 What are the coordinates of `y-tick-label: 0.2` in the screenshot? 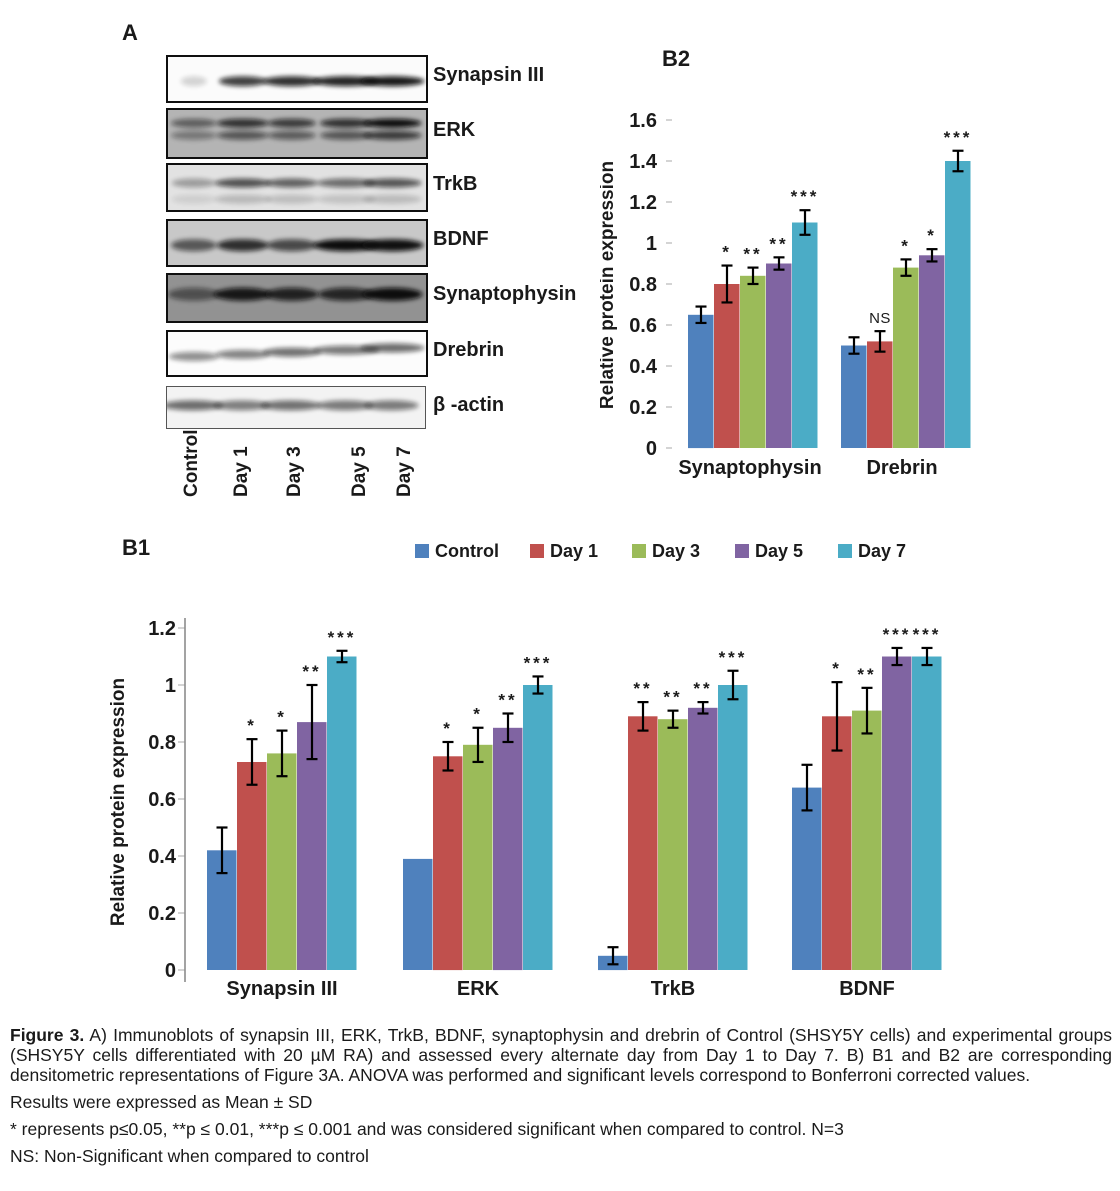 It's located at (162, 914).